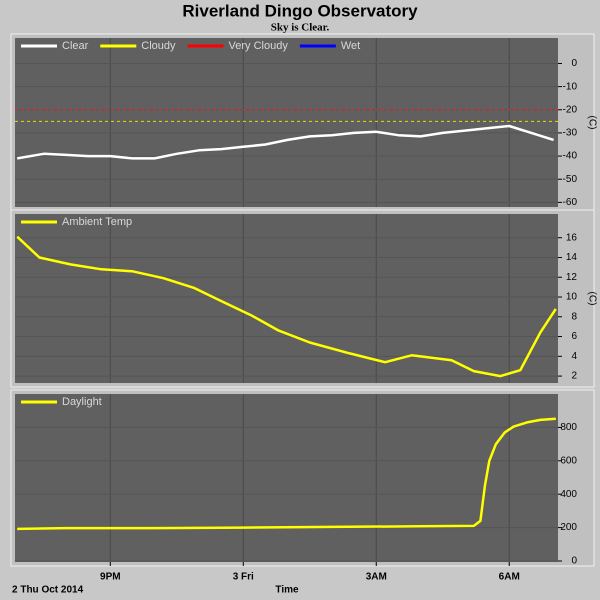  Describe the element at coordinates (285, 142) in the screenshot. I see `data-line` at that location.